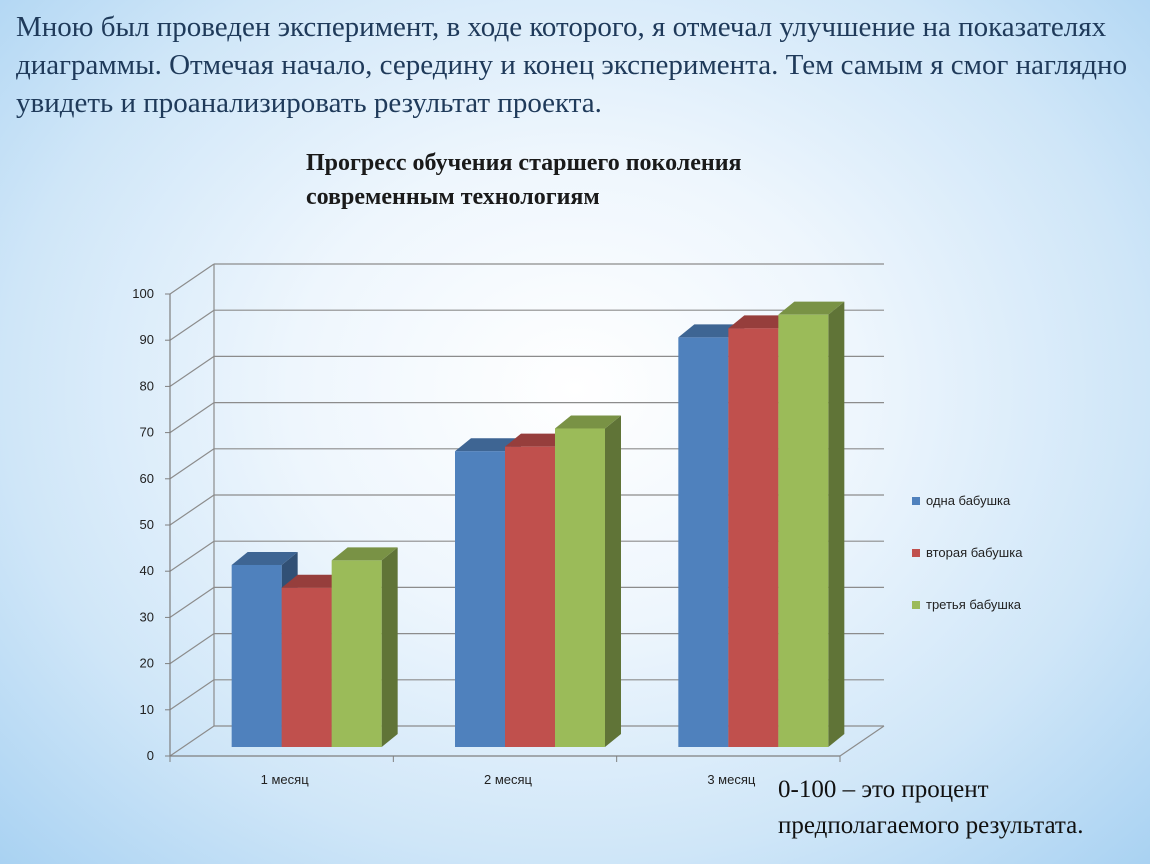 The image size is (1150, 864). What do you see at coordinates (147, 709) in the screenshot?
I see `y-tick-label: 10` at bounding box center [147, 709].